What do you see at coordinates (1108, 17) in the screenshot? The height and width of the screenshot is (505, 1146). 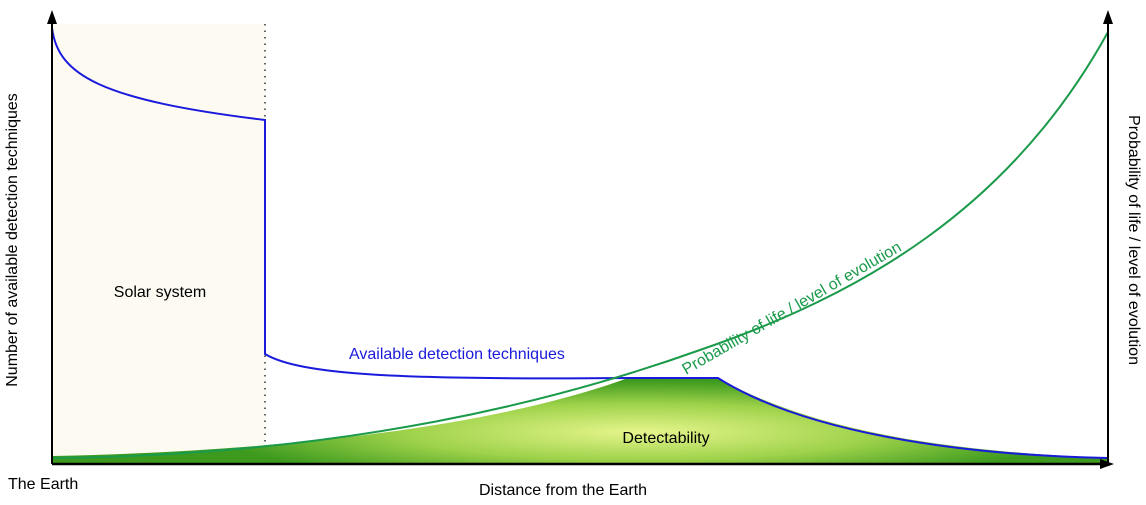 I see `right-axis-arrow` at bounding box center [1108, 17].